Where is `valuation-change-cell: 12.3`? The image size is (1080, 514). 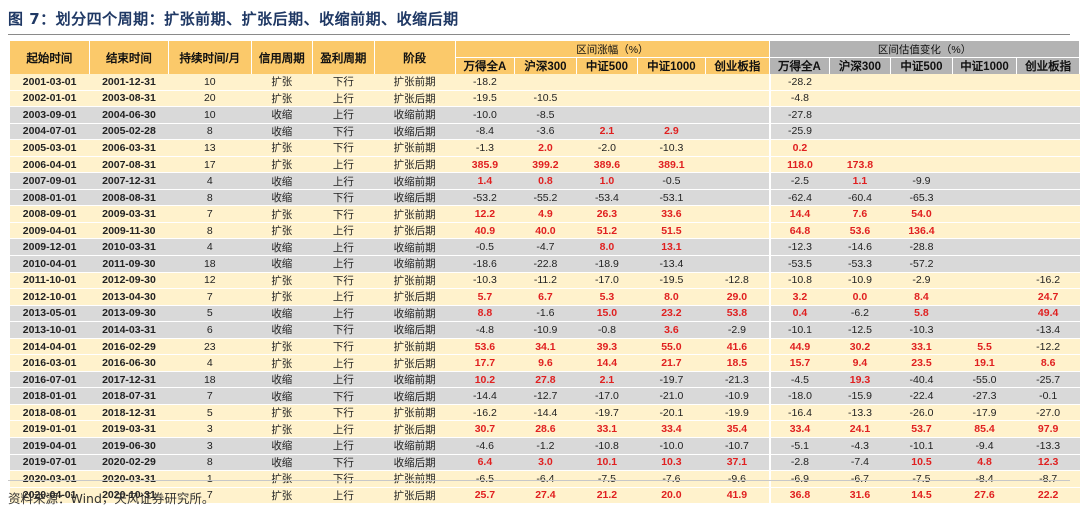 valuation-change-cell: 12.3 is located at coordinates (1048, 463).